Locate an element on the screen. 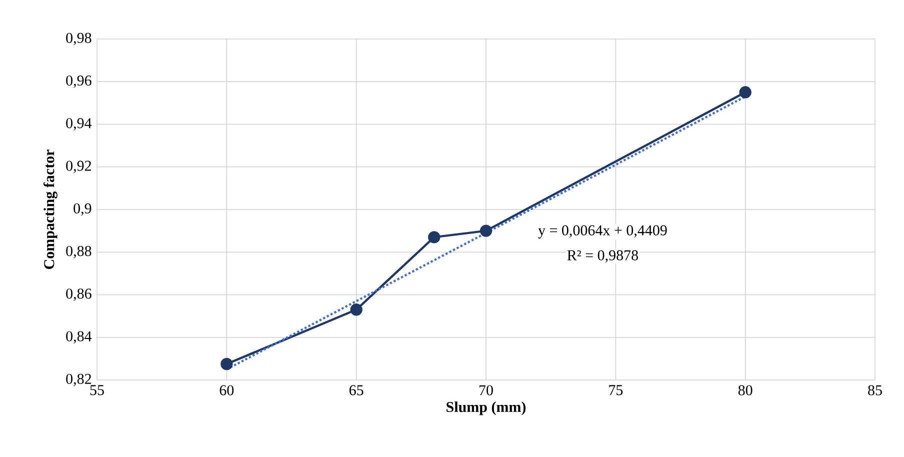  y-tick-label: 0,84 is located at coordinates (79, 337).